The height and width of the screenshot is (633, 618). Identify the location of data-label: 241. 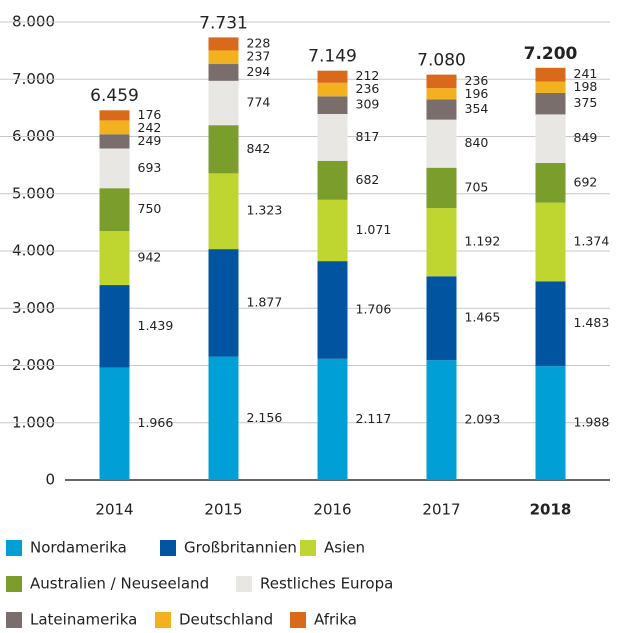
(586, 73).